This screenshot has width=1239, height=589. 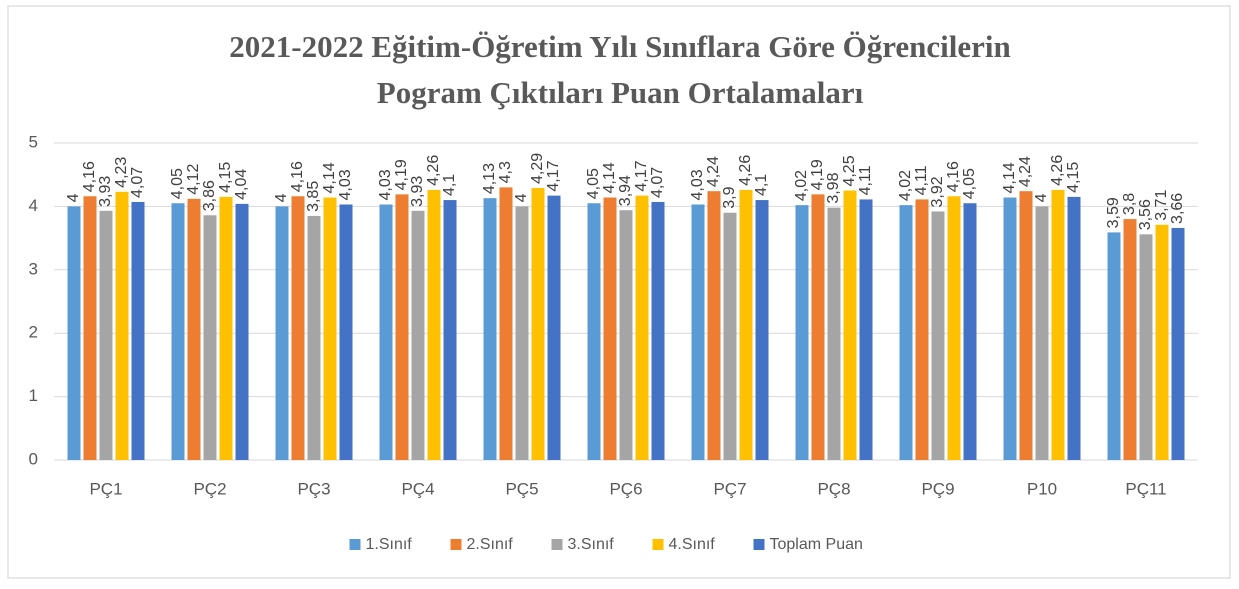 I want to click on data-label: 3,86, so click(x=209, y=195).